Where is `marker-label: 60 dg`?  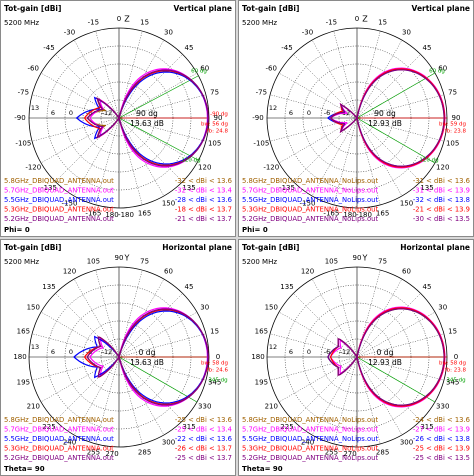
marker-label: 60 dg is located at coordinates (199, 72).